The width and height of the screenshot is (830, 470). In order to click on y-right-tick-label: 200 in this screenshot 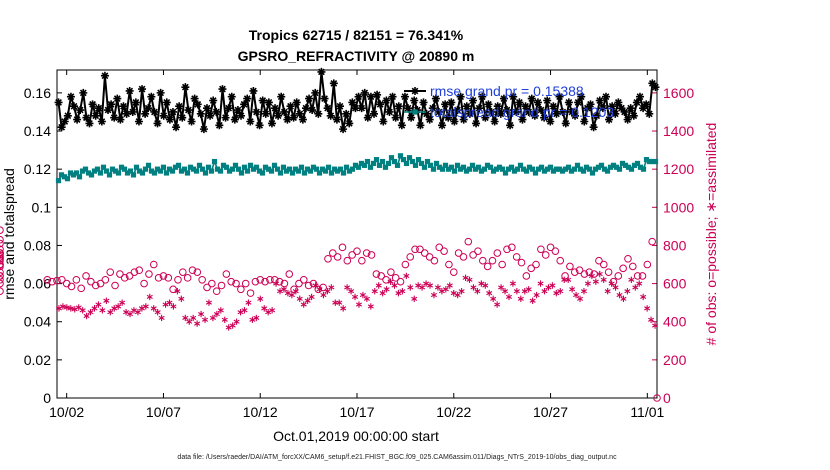, I will do `click(675, 360)`.